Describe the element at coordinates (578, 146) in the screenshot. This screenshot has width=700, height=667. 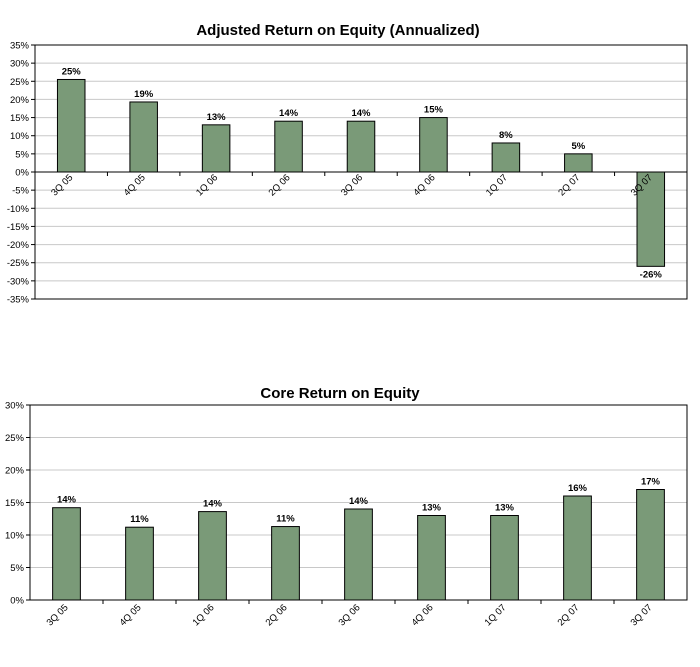
I see `data-label: 5%` at that location.